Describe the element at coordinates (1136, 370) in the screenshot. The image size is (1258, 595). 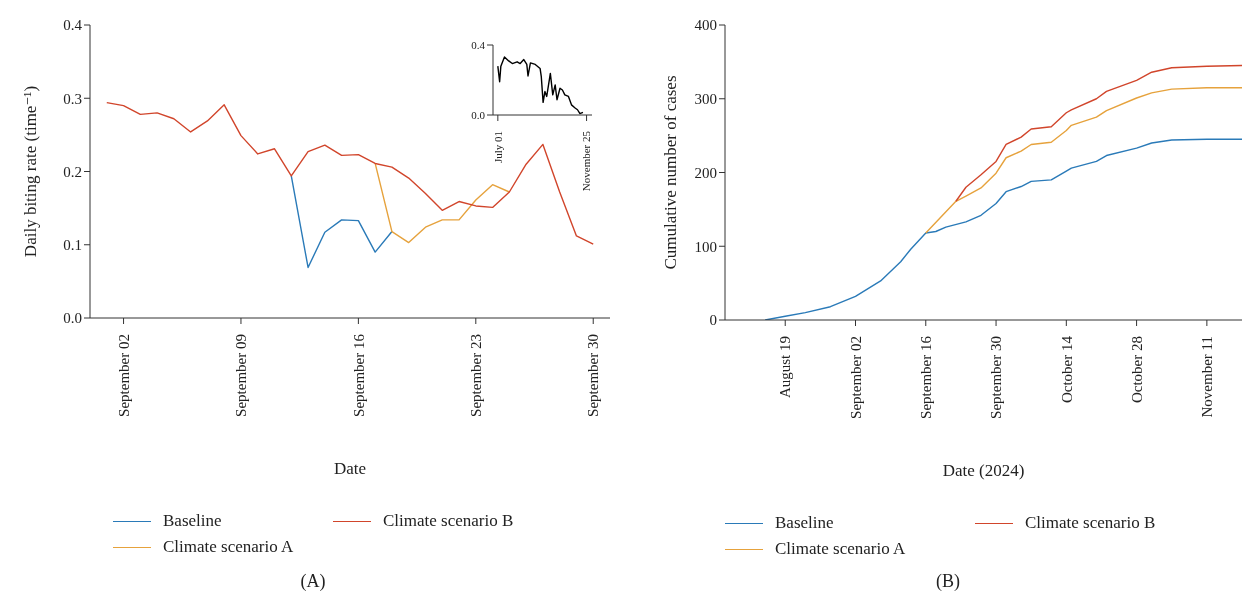
I see `x-tick-label: October 28` at that location.